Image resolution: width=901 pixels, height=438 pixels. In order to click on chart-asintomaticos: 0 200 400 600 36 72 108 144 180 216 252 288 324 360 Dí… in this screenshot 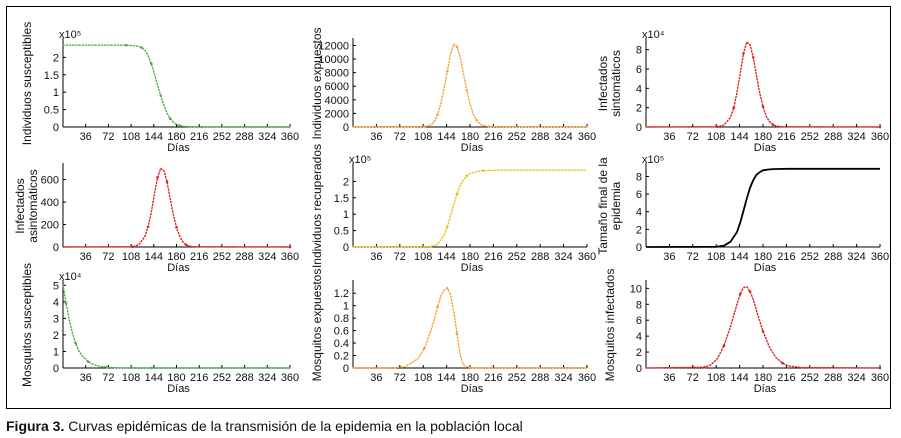, I will do `click(156, 218)`.